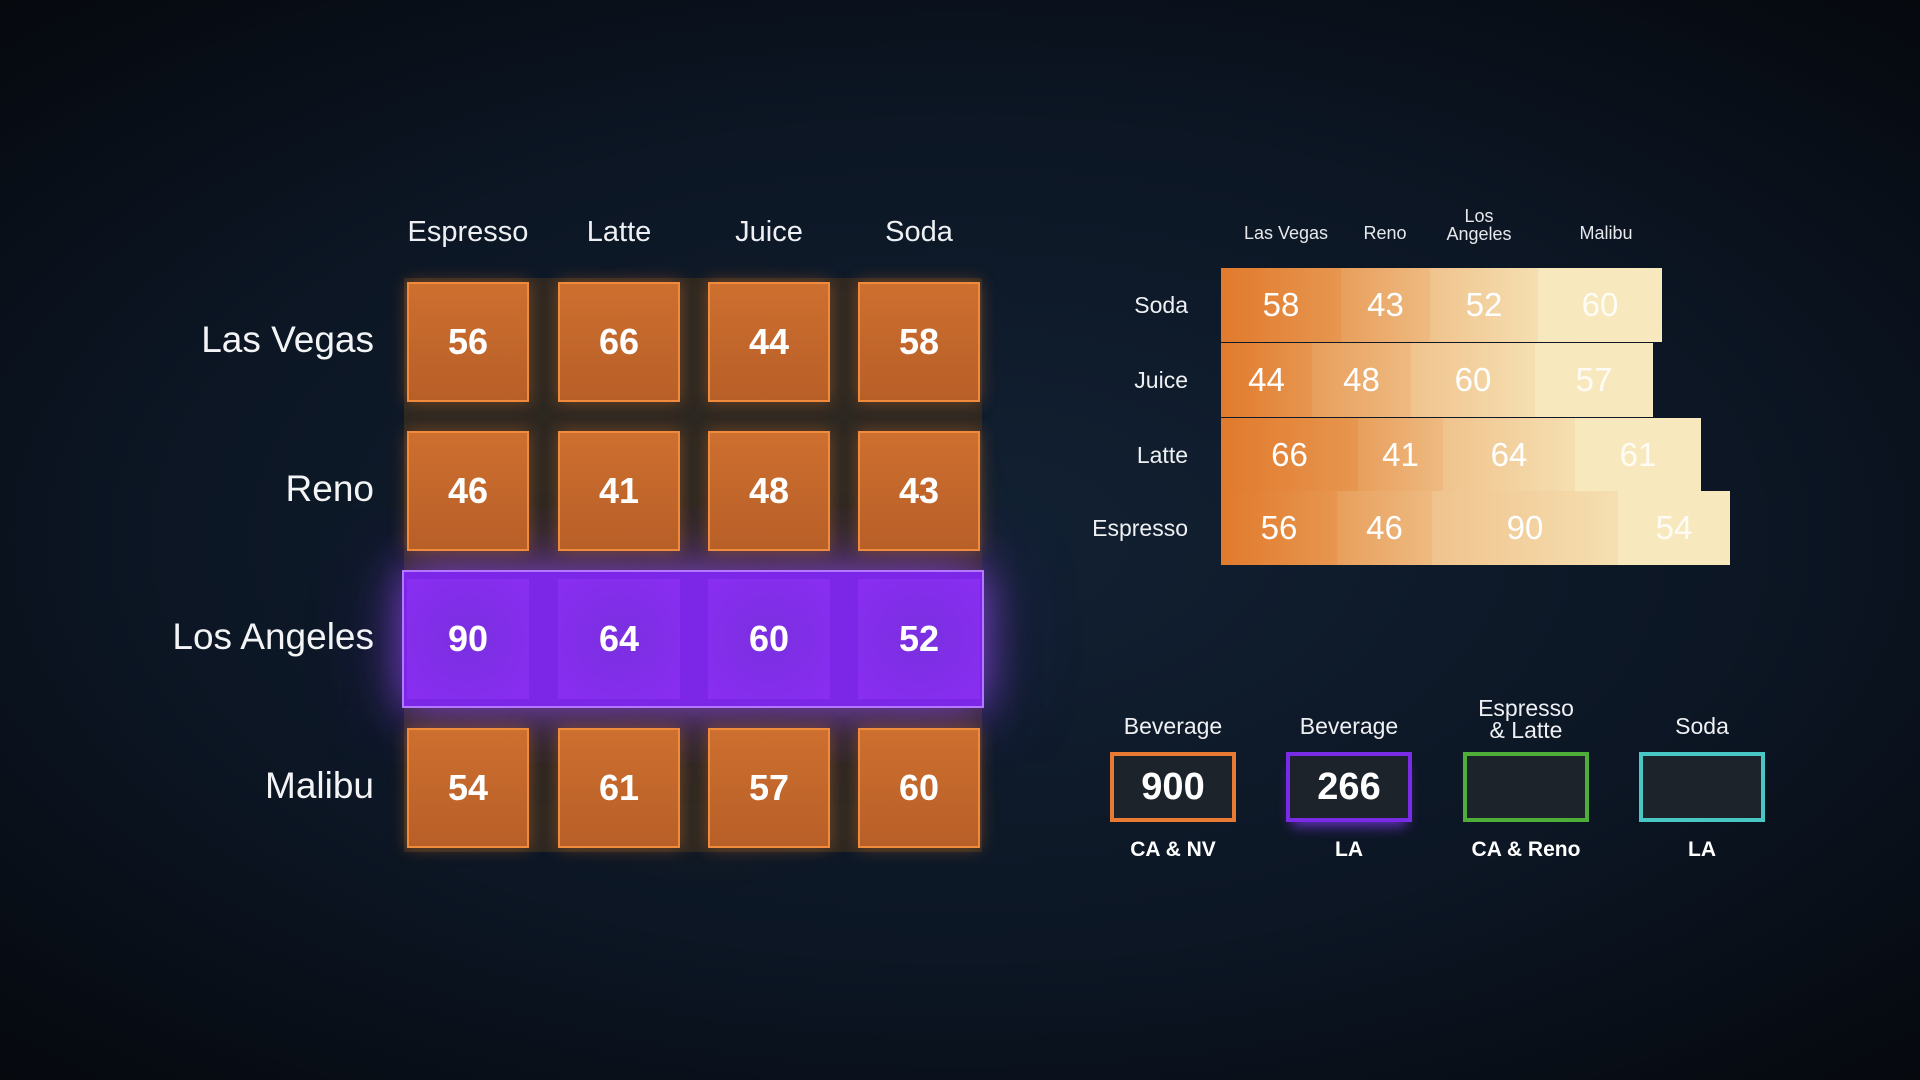  What do you see at coordinates (1173, 787) in the screenshot?
I see `summary-value-box: 900` at bounding box center [1173, 787].